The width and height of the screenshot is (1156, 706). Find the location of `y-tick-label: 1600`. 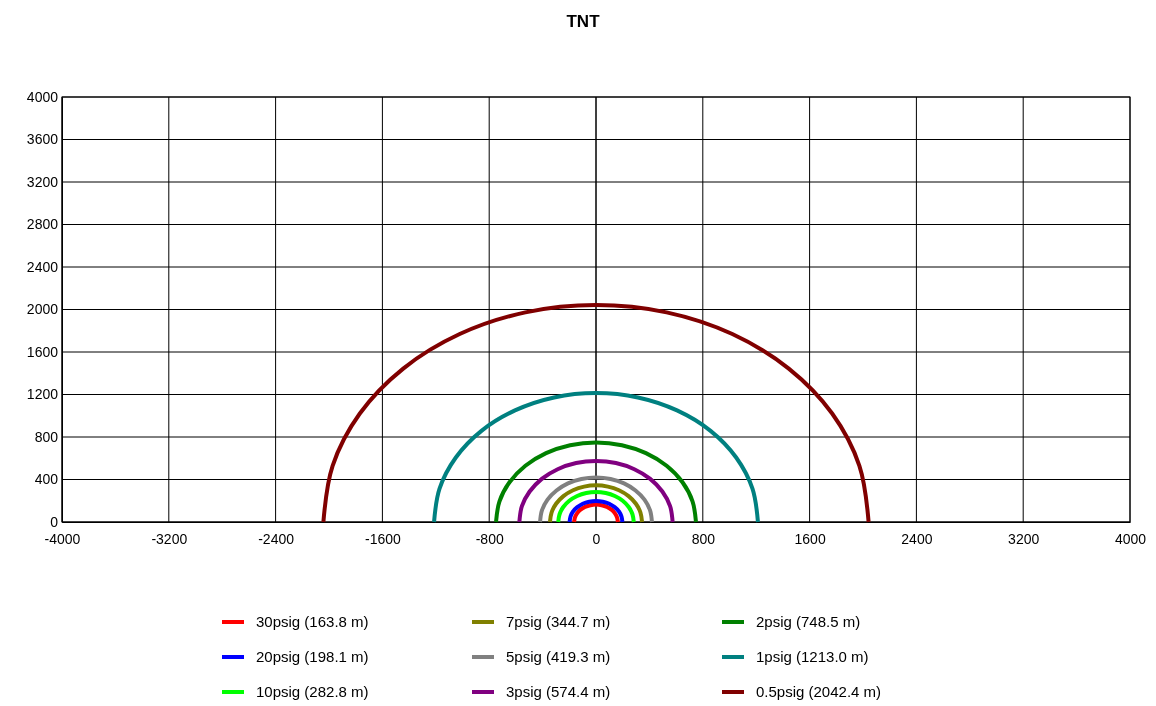

y-tick-label: 1600 is located at coordinates (42, 351).